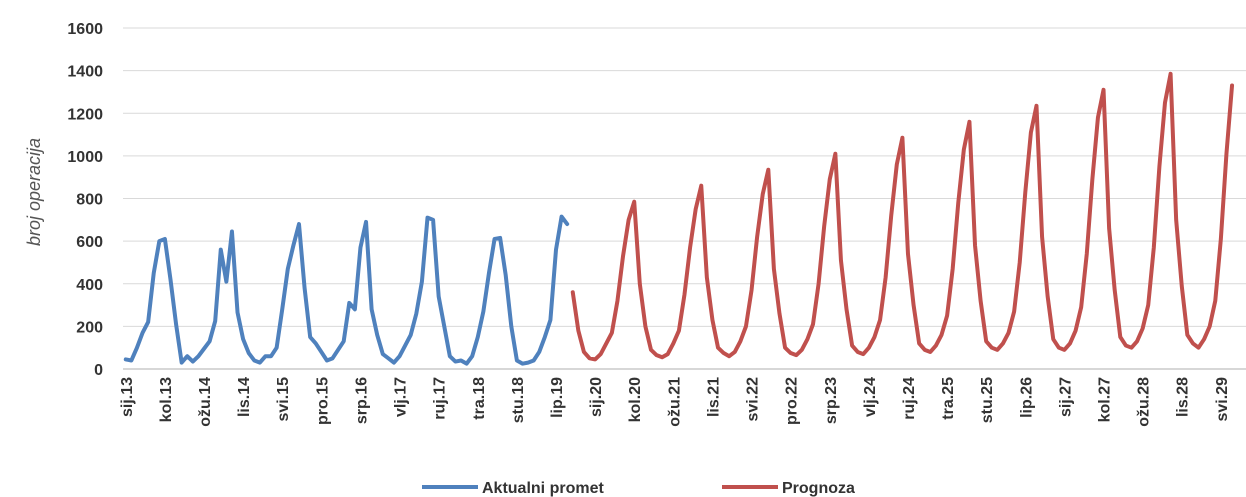 This screenshot has width=1246, height=497. Describe the element at coordinates (89, 200) in the screenshot. I see `y-tick-label: 800` at that location.